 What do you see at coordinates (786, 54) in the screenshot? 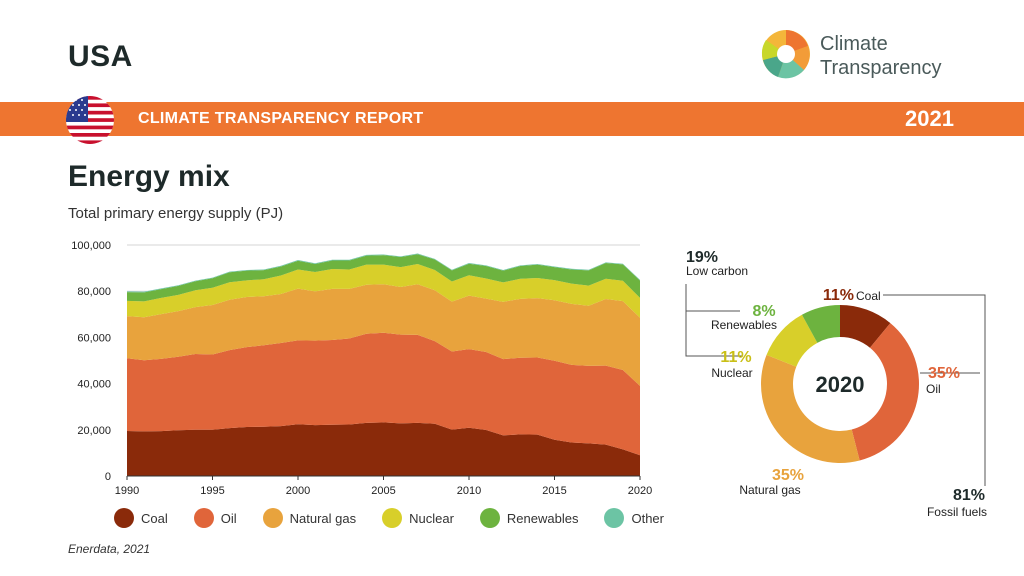
I see `logo-icon` at bounding box center [786, 54].